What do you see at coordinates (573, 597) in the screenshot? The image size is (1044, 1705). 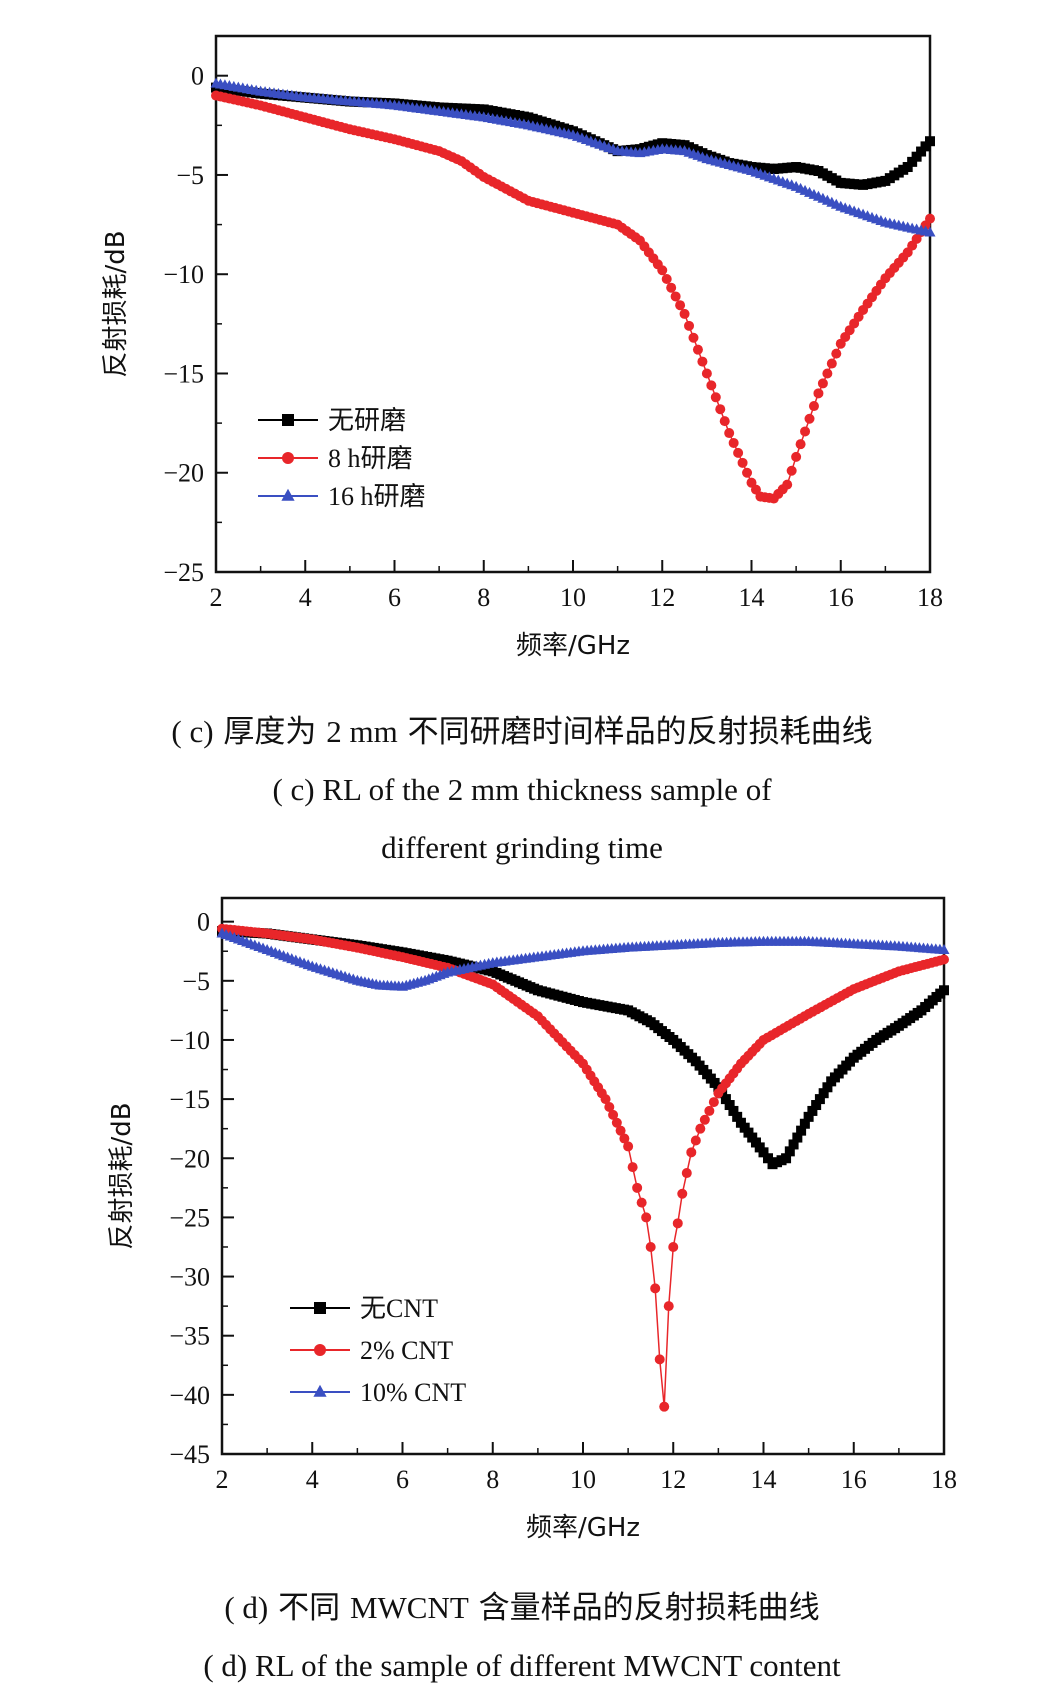 I see `chart-c-x-tick-label: 10` at bounding box center [573, 597].